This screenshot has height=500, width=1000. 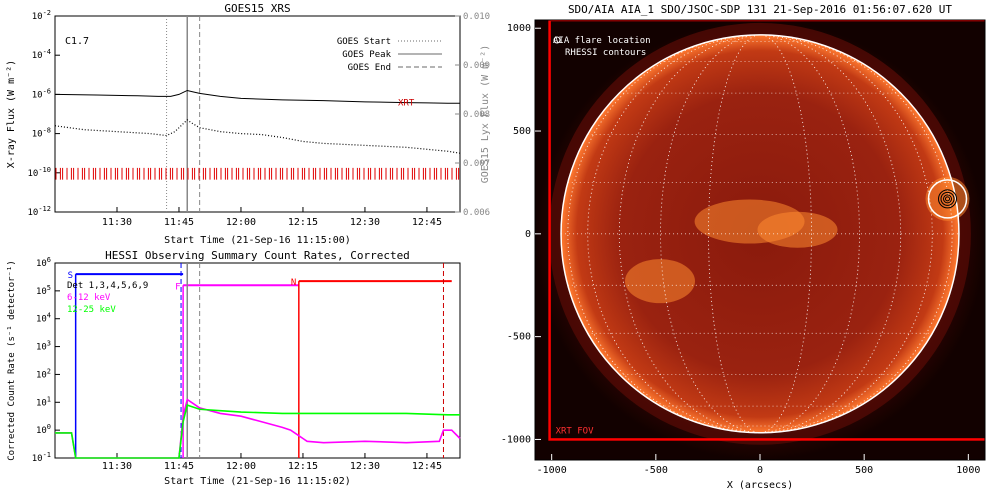 What do you see at coordinates (968, 470) in the screenshot?
I see `aia-xtick-label: 1000` at bounding box center [968, 470].